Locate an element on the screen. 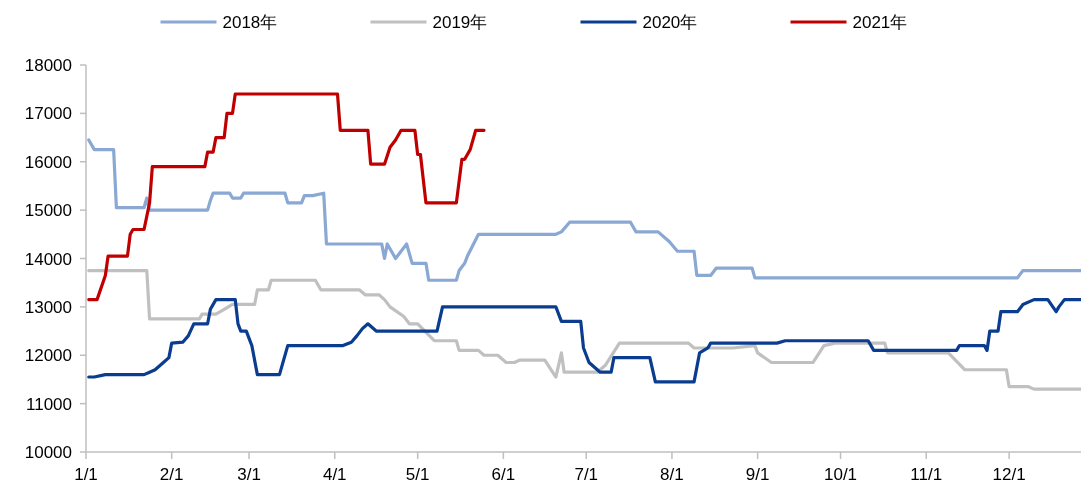 The width and height of the screenshot is (1081, 492). legend-label: 2020年 is located at coordinates (670, 22).